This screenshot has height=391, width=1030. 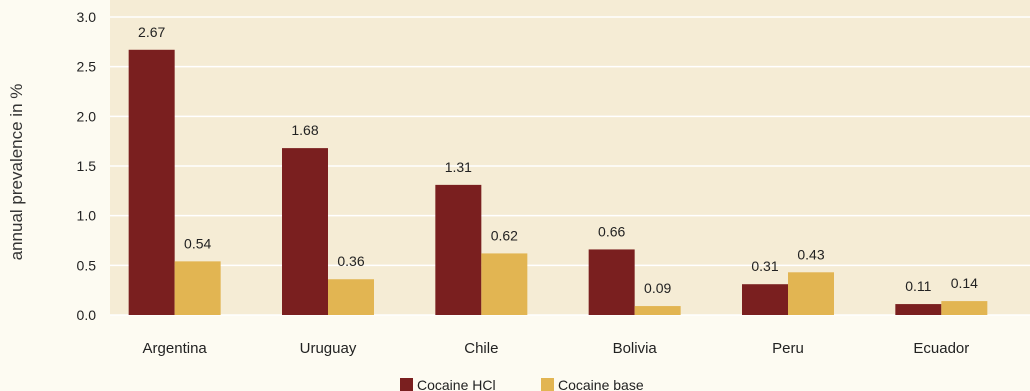 What do you see at coordinates (304, 130) in the screenshot?
I see `value-label: 1.68` at bounding box center [304, 130].